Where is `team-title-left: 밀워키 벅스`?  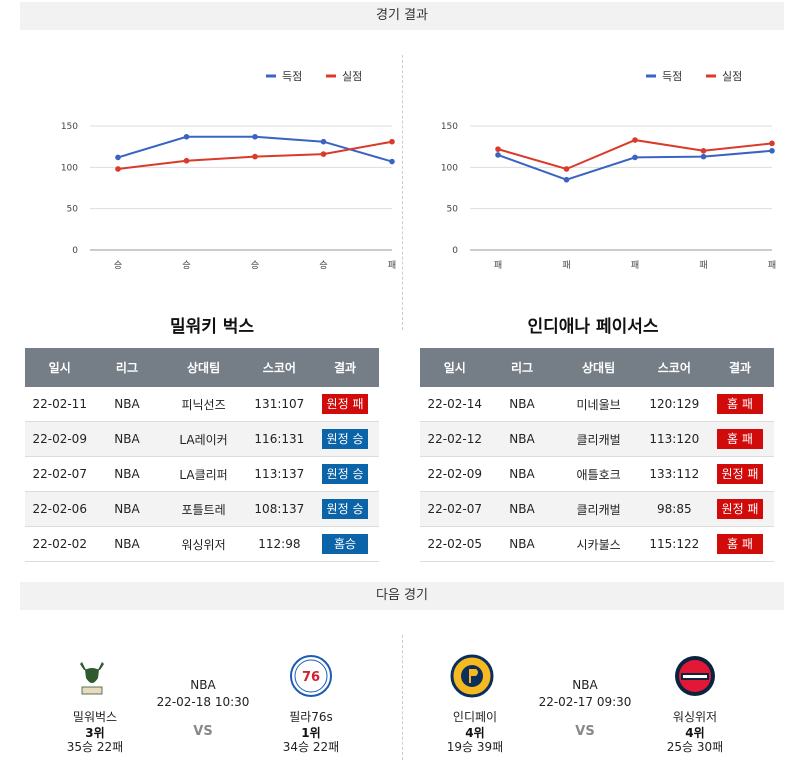 team-title-left: 밀워키 벅스 is located at coordinates (212, 327).